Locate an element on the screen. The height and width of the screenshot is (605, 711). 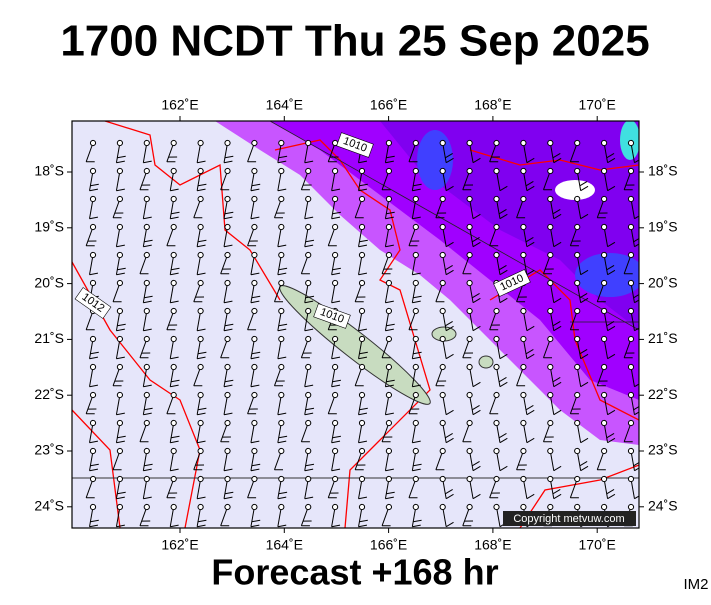
lat-label: 20˚S is located at coordinates (49, 282).